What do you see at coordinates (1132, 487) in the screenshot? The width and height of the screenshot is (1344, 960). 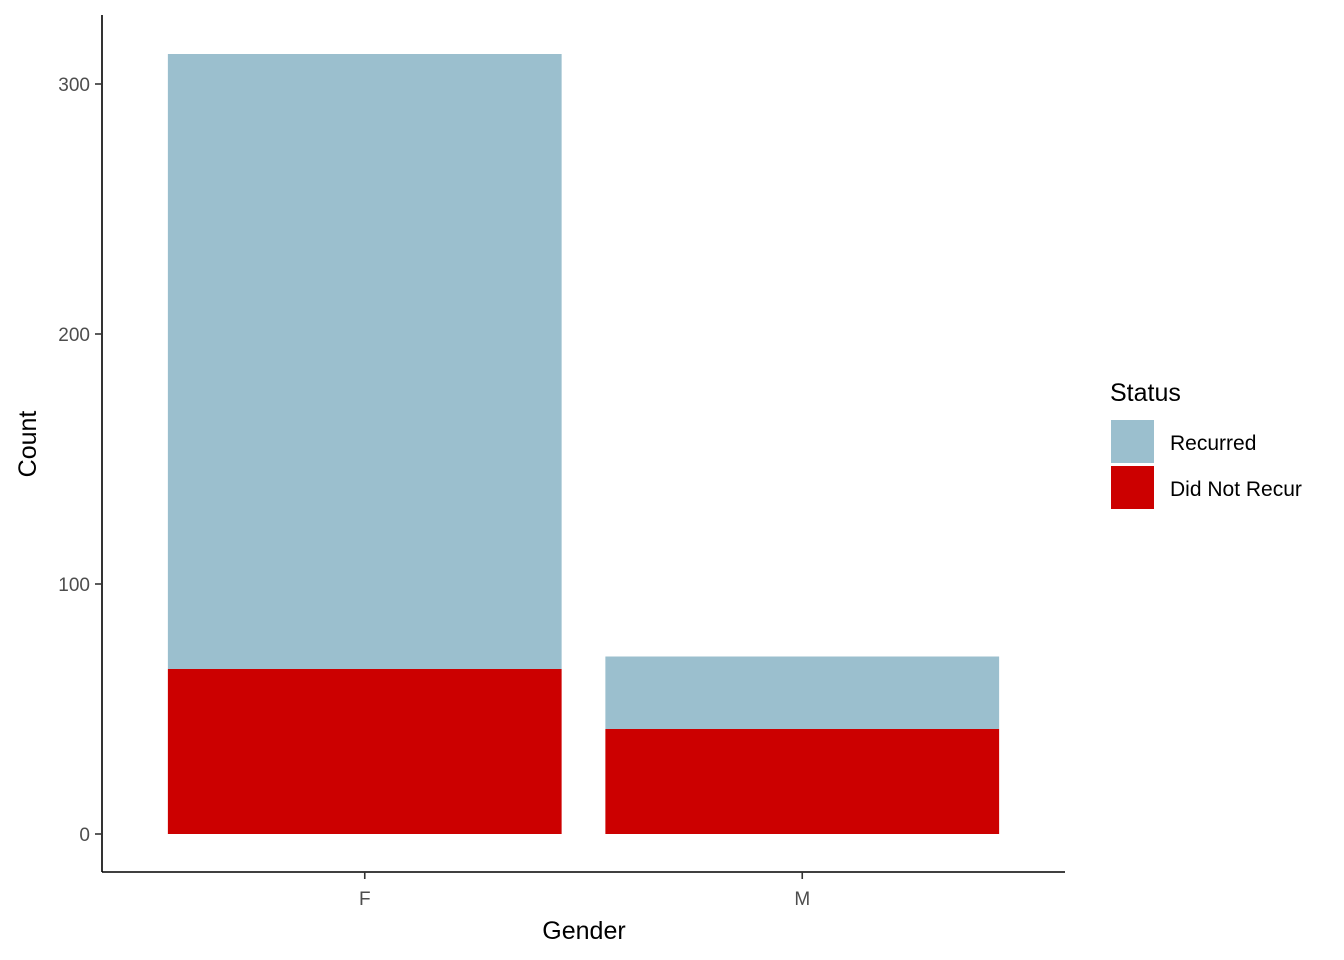 I see `legend-key-did-not-recur` at bounding box center [1132, 487].